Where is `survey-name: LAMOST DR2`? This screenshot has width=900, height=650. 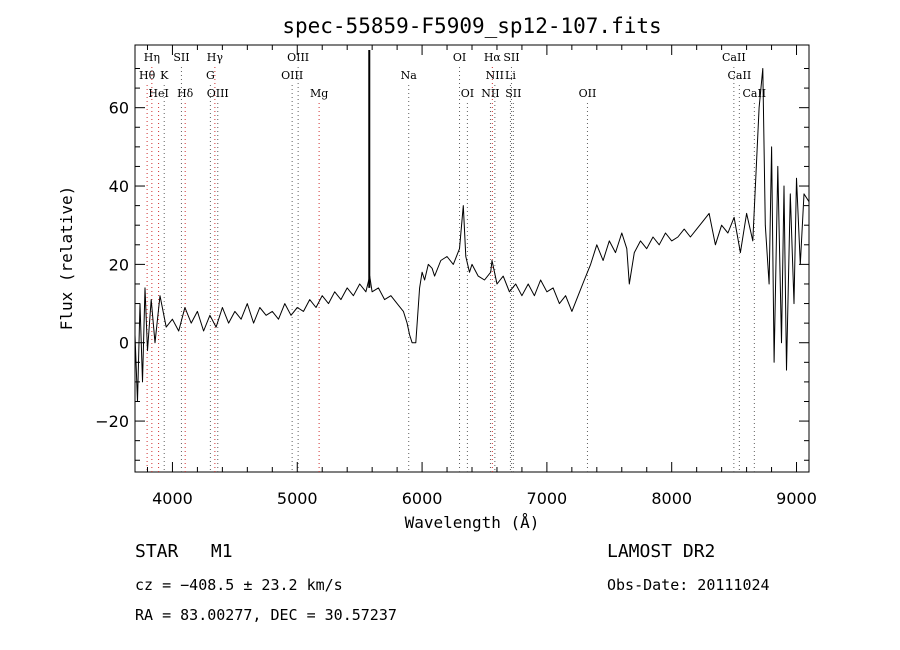
survey-name: LAMOST DR2 is located at coordinates (661, 551).